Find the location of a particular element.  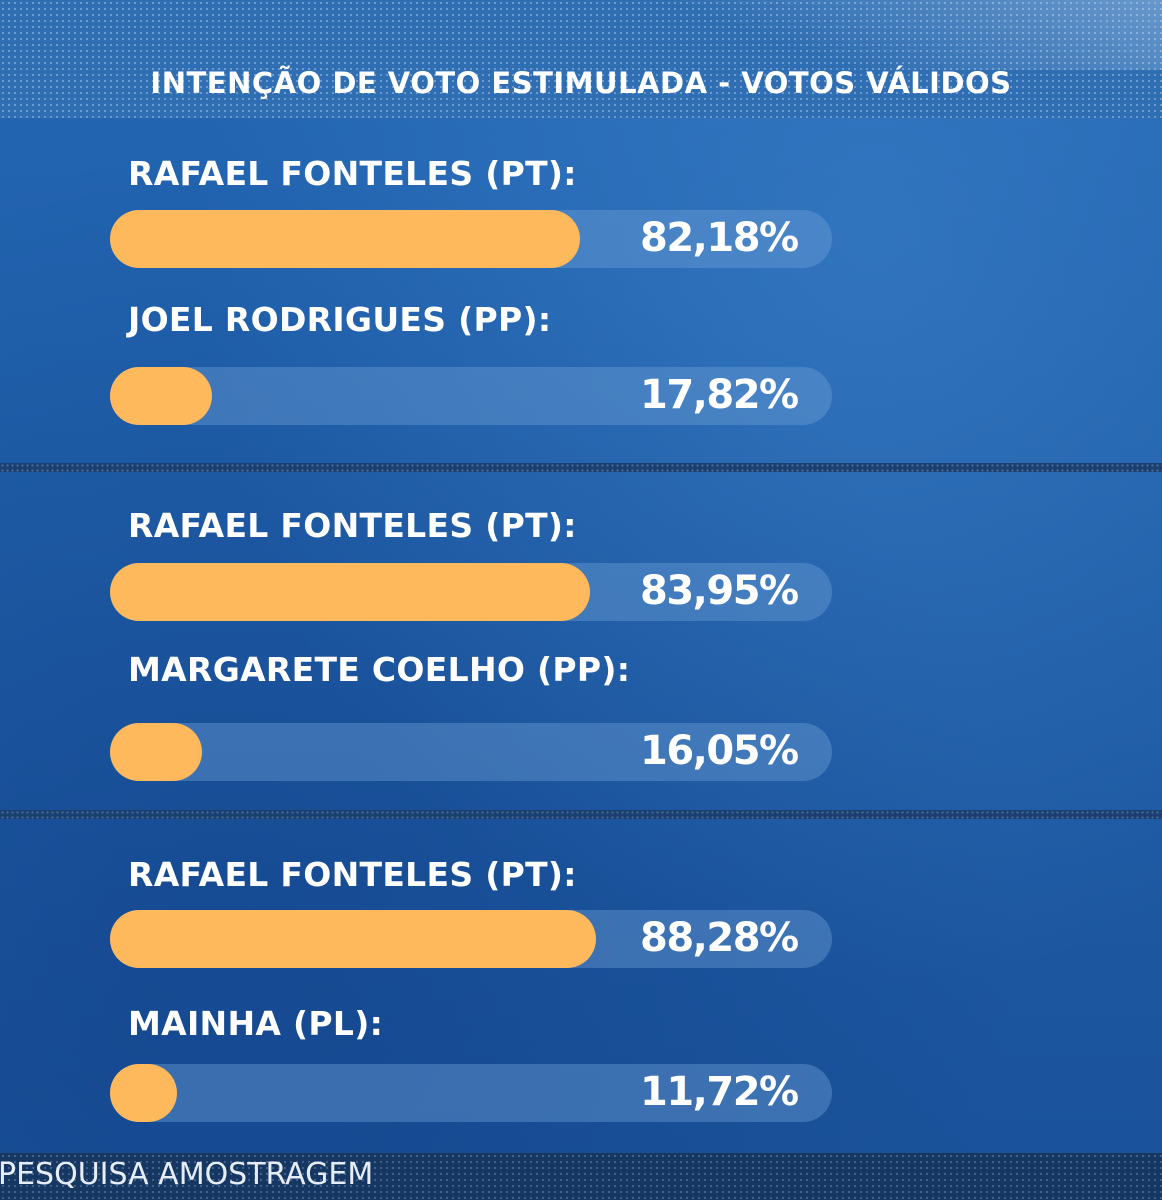

value-label: 82,18% is located at coordinates (719, 238).